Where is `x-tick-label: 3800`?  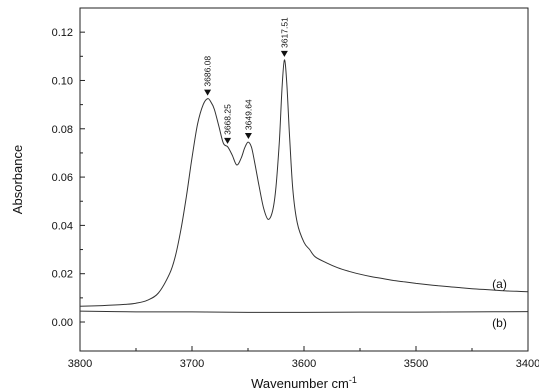
x-tick-label: 3800 is located at coordinates (80, 364).